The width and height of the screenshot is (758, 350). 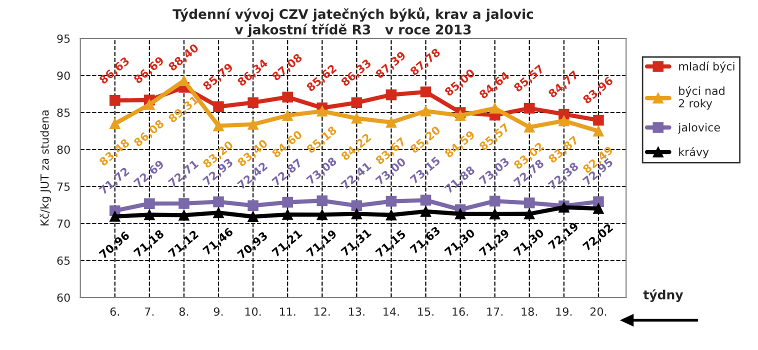 I want to click on x-tick-label: 18., so click(x=530, y=311).